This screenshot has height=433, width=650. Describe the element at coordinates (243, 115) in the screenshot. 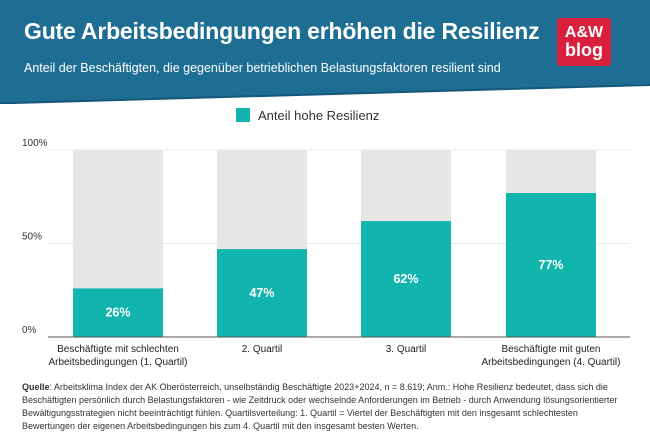

I see `legend-swatch` at that location.